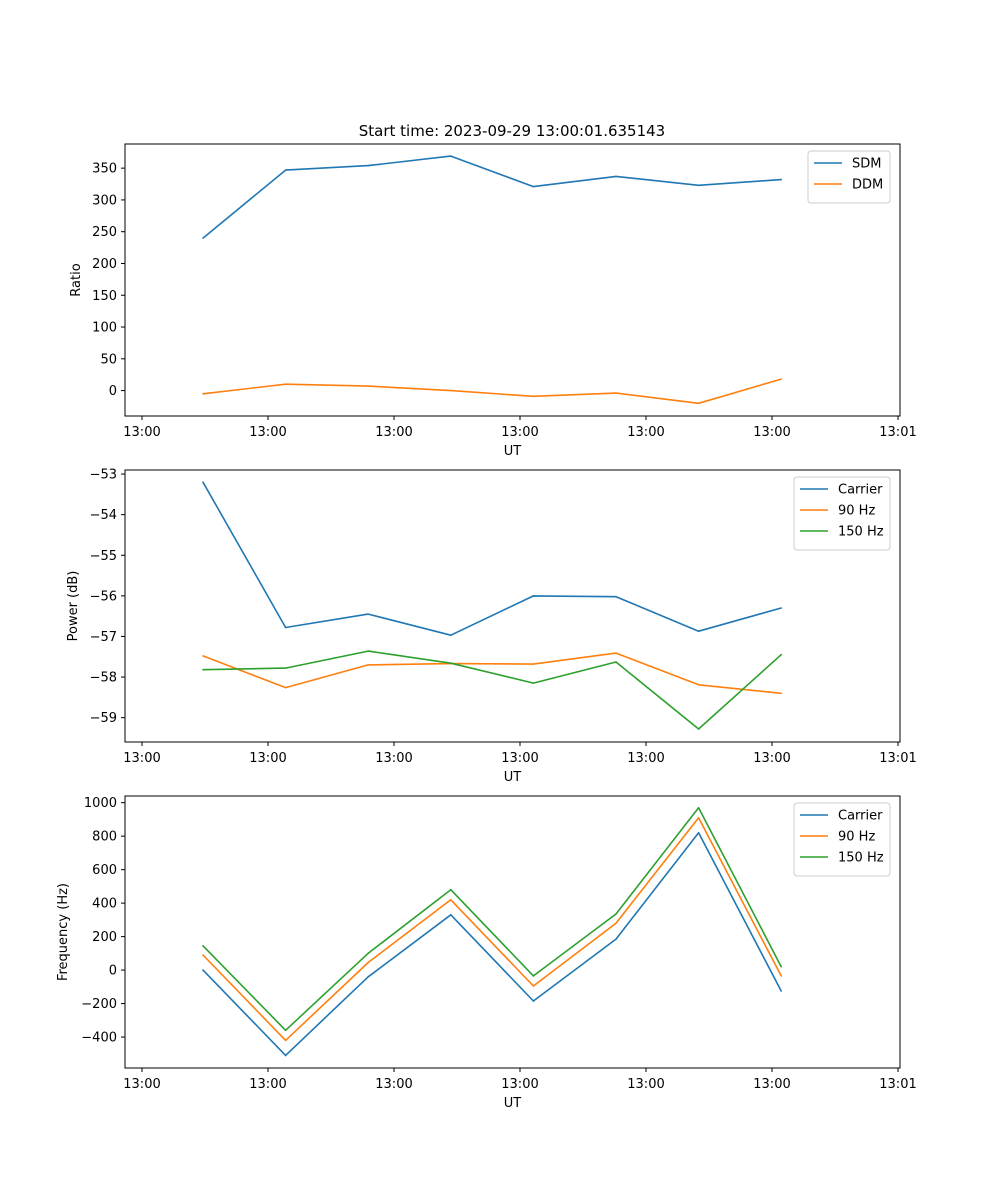  I want to click on y-tick-label: 350, so click(104, 169).